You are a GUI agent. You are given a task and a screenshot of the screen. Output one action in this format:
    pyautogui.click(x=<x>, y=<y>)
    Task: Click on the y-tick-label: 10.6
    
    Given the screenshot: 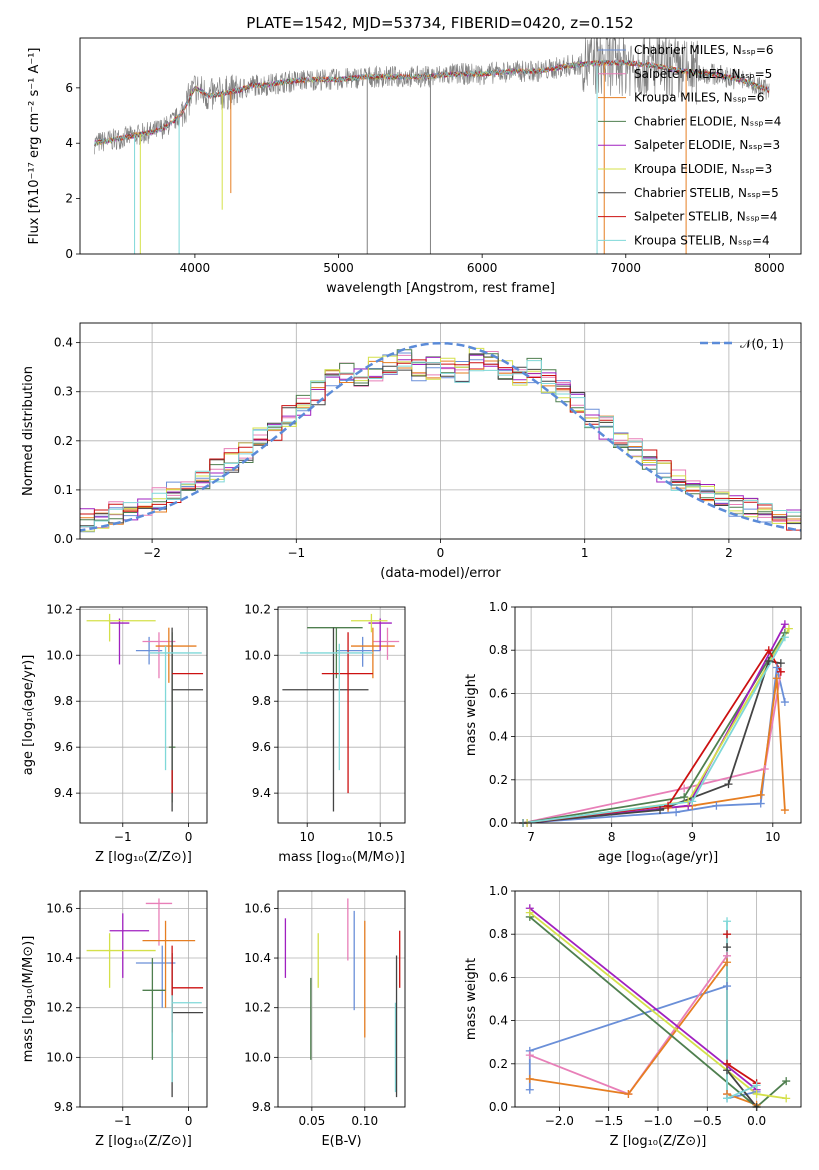 What is the action you would take?
    pyautogui.click(x=257, y=908)
    